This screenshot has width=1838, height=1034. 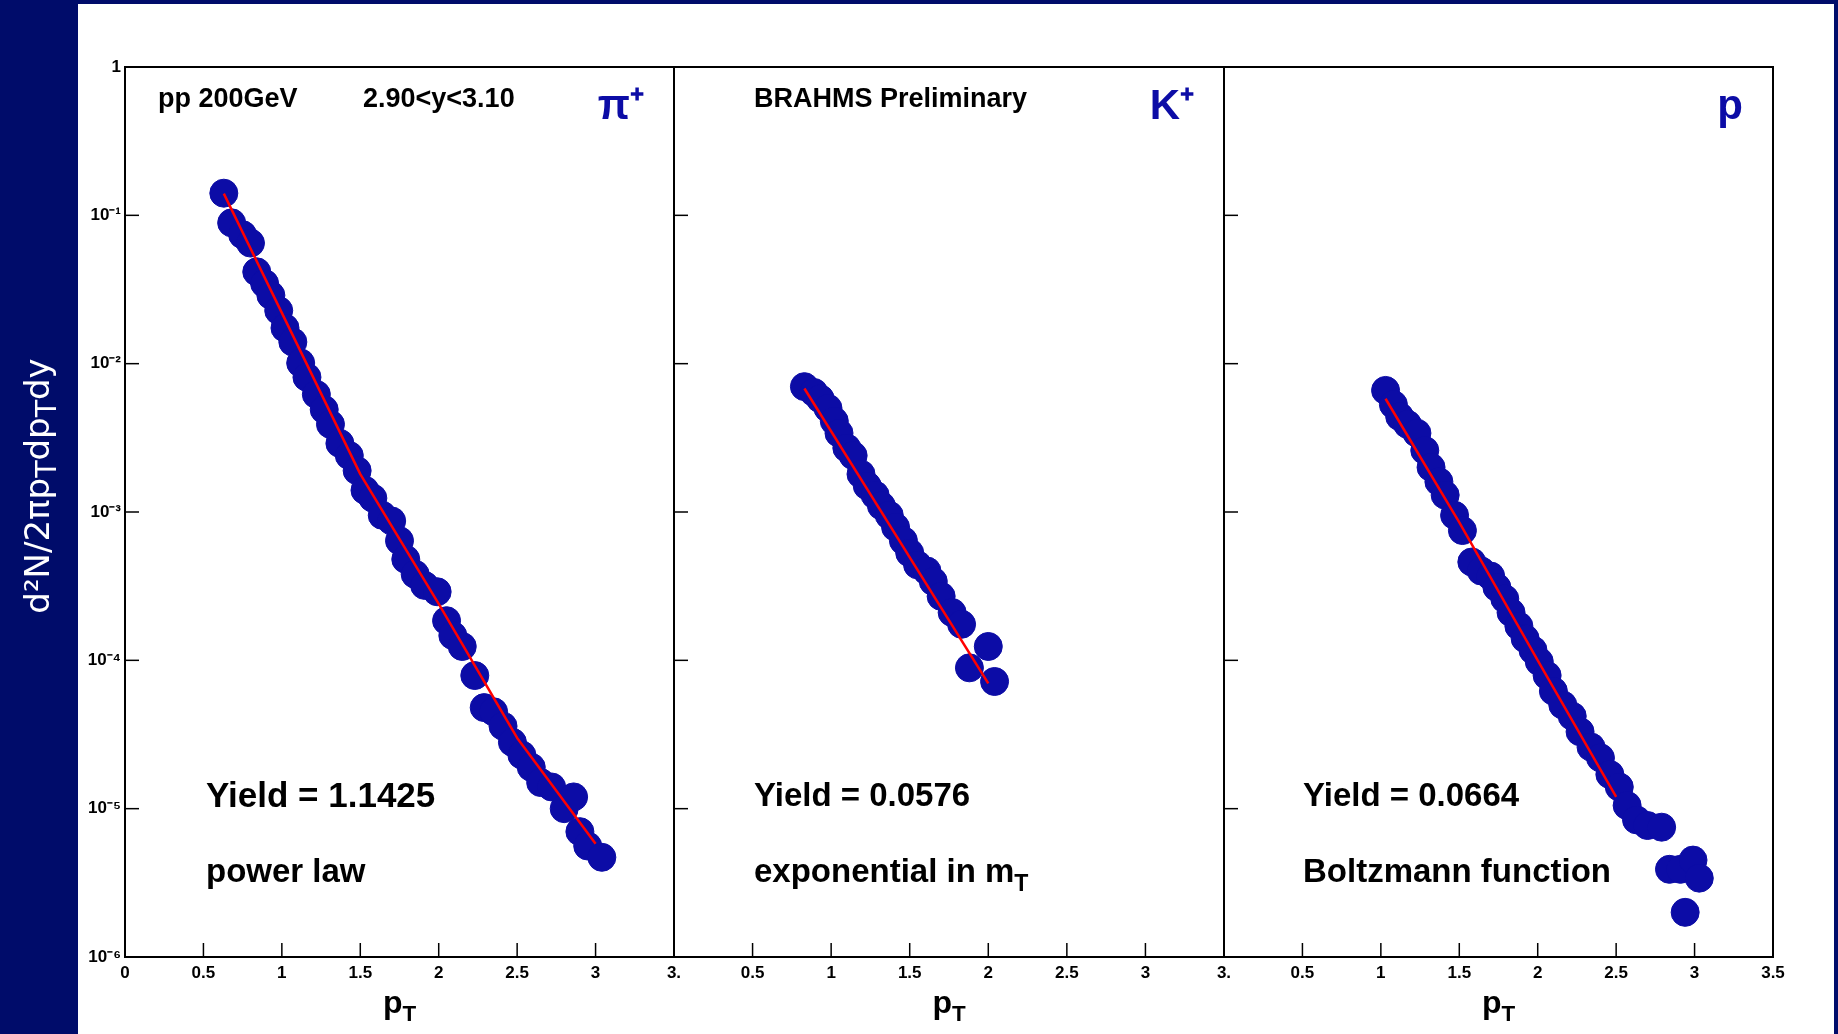 What do you see at coordinates (106, 363) in the screenshot?
I see `y-tick-label: 10⁻²` at bounding box center [106, 363].